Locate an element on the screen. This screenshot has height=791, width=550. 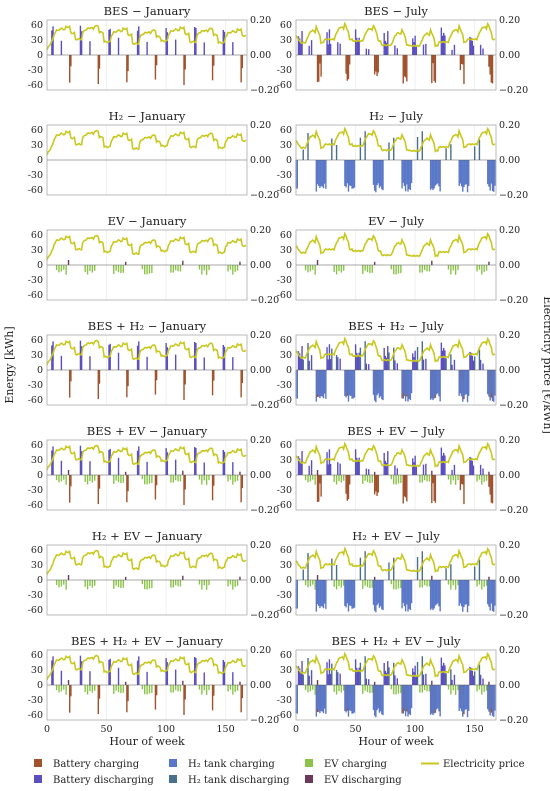
x-tick-label: 150 is located at coordinates (475, 729).